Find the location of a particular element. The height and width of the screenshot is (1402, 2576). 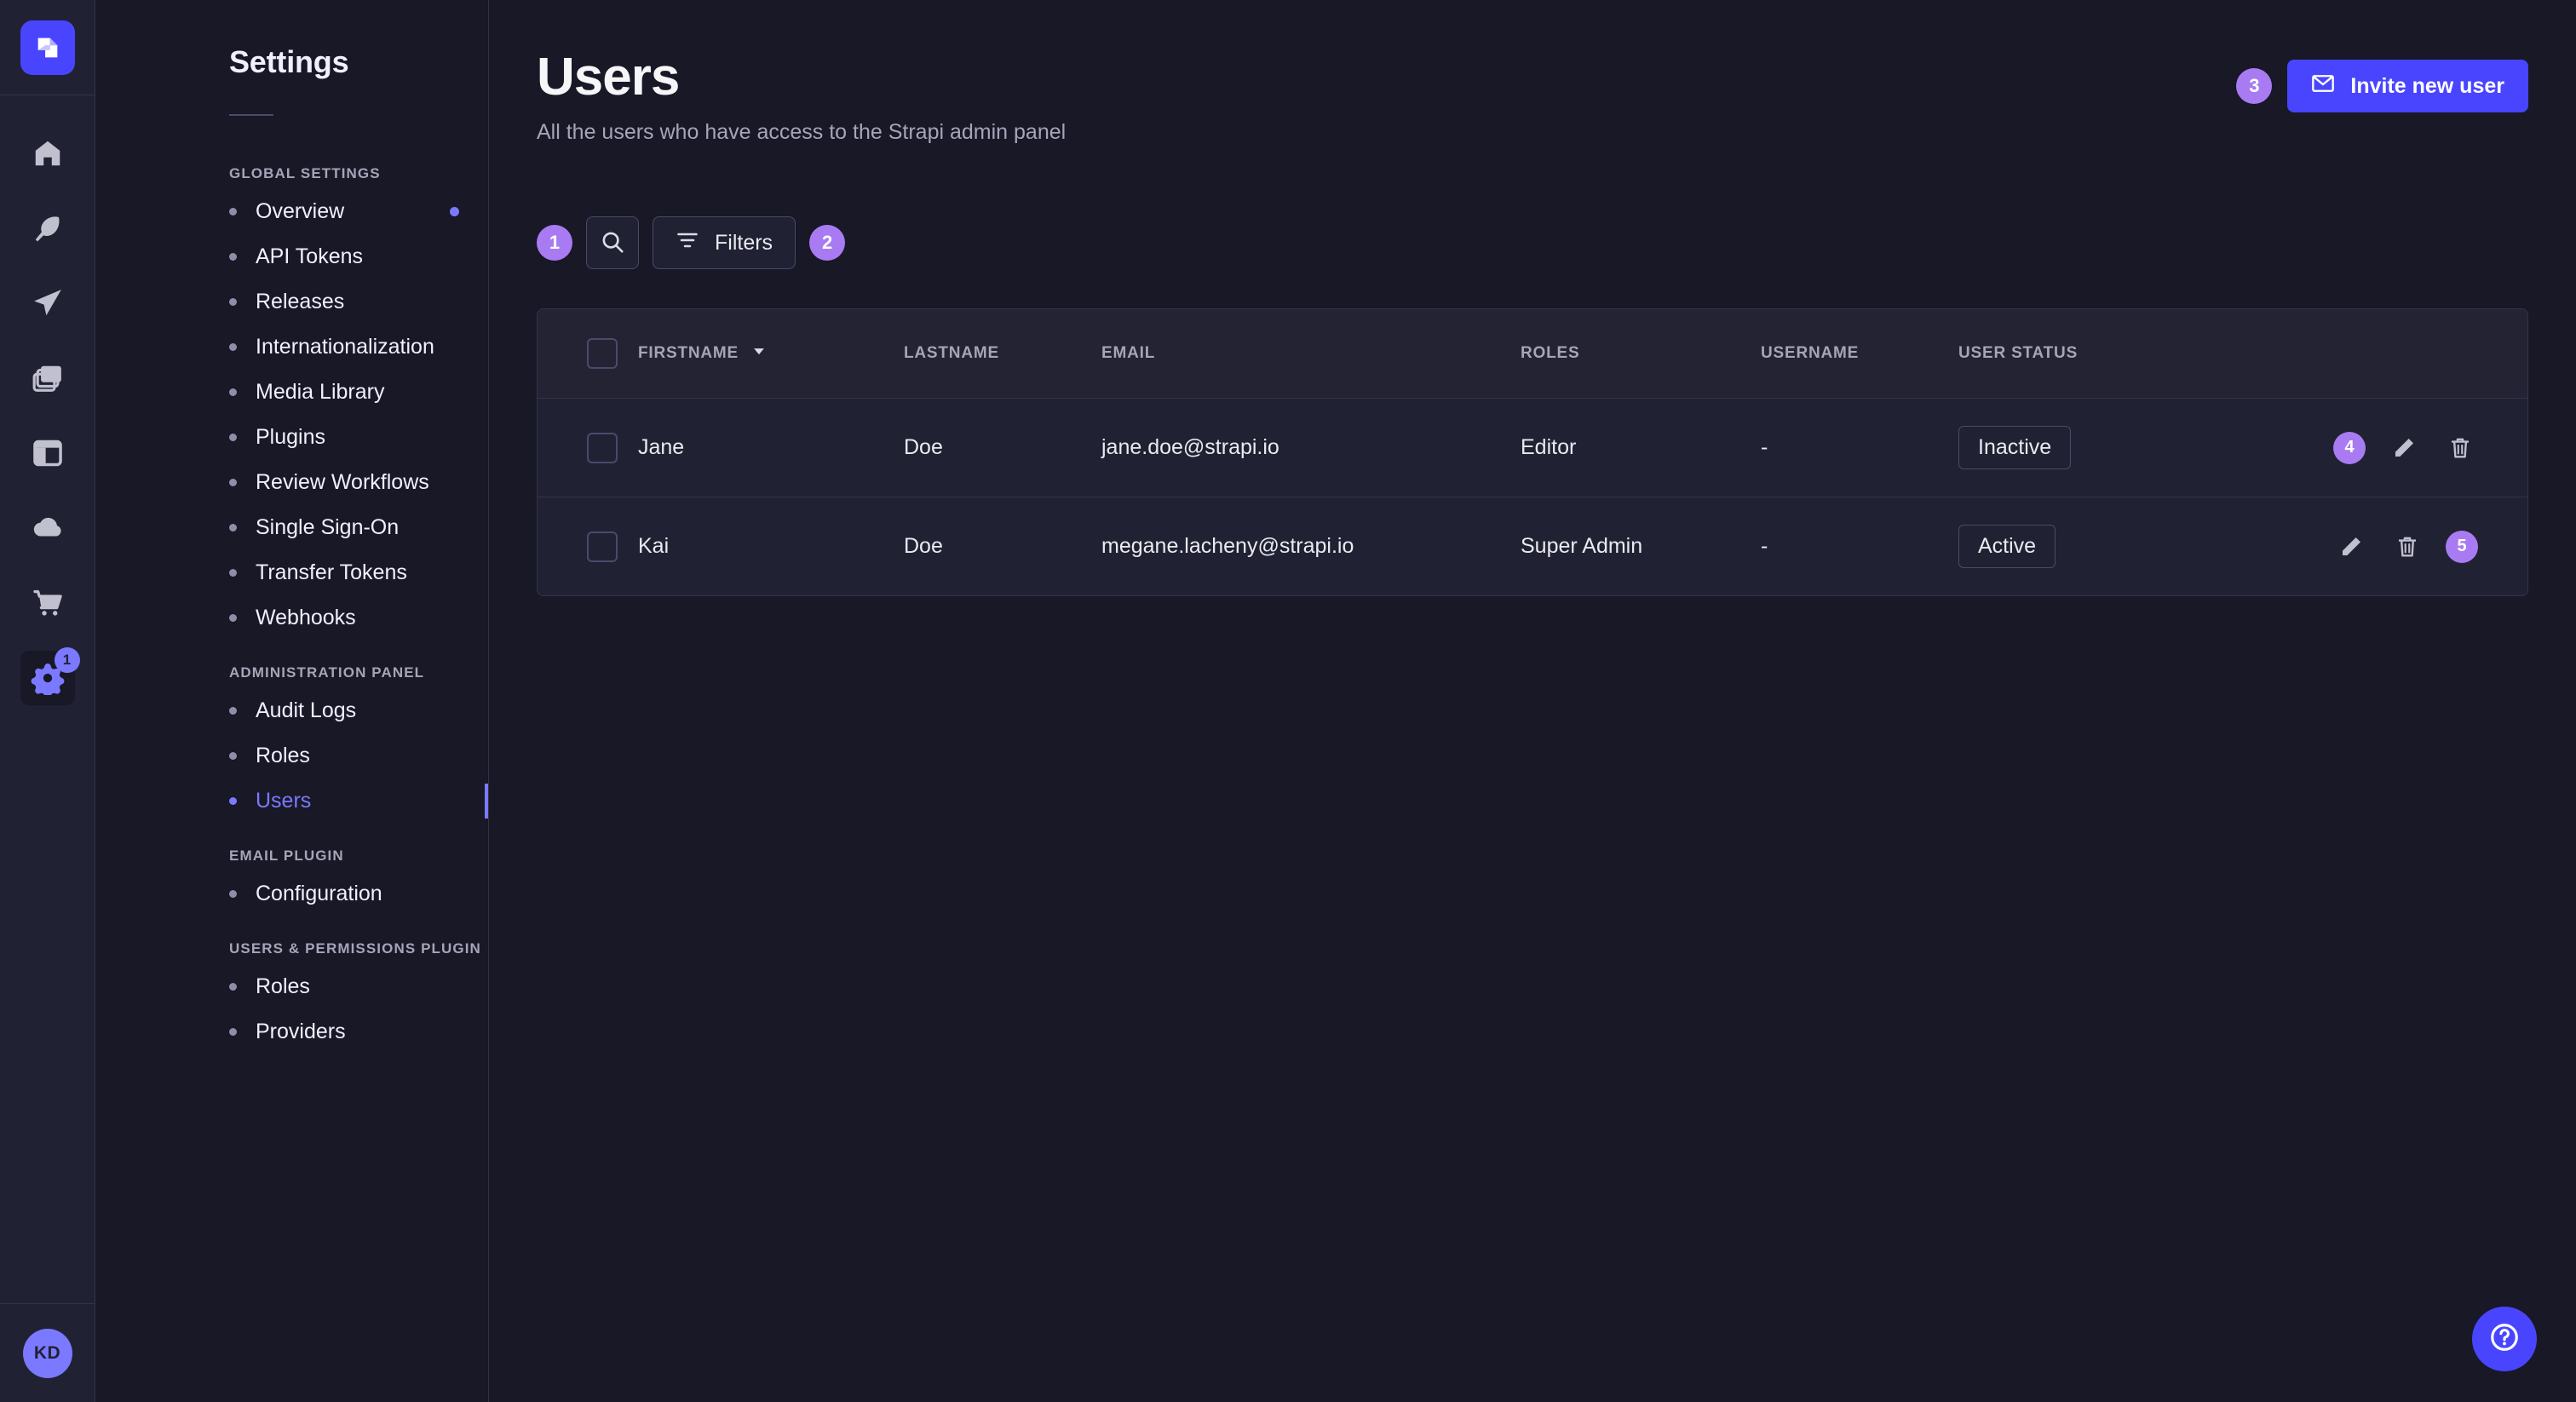

column-header-lastname: LASTNAME is located at coordinates (1003, 354).